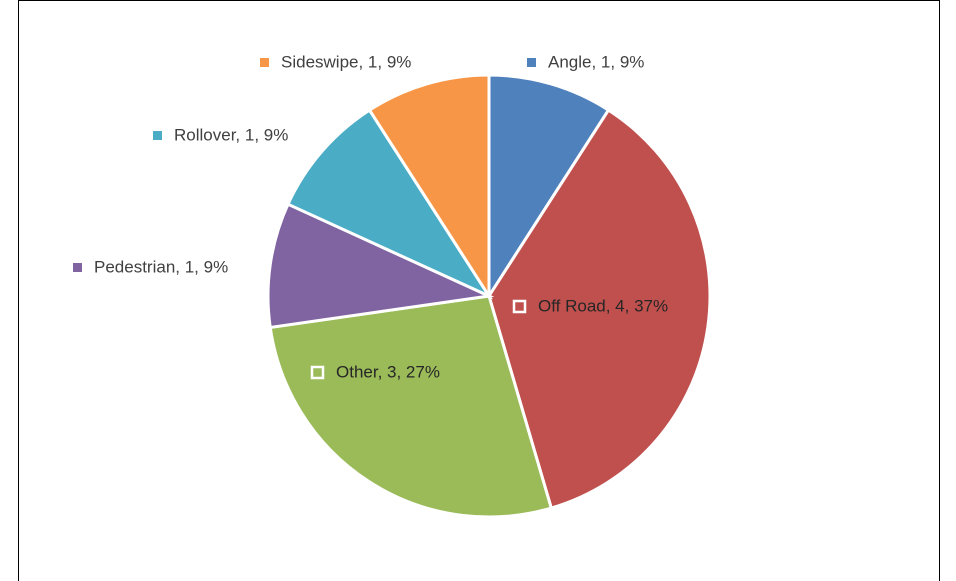  I want to click on data-label: Angle, 1, 9%, so click(596, 61).